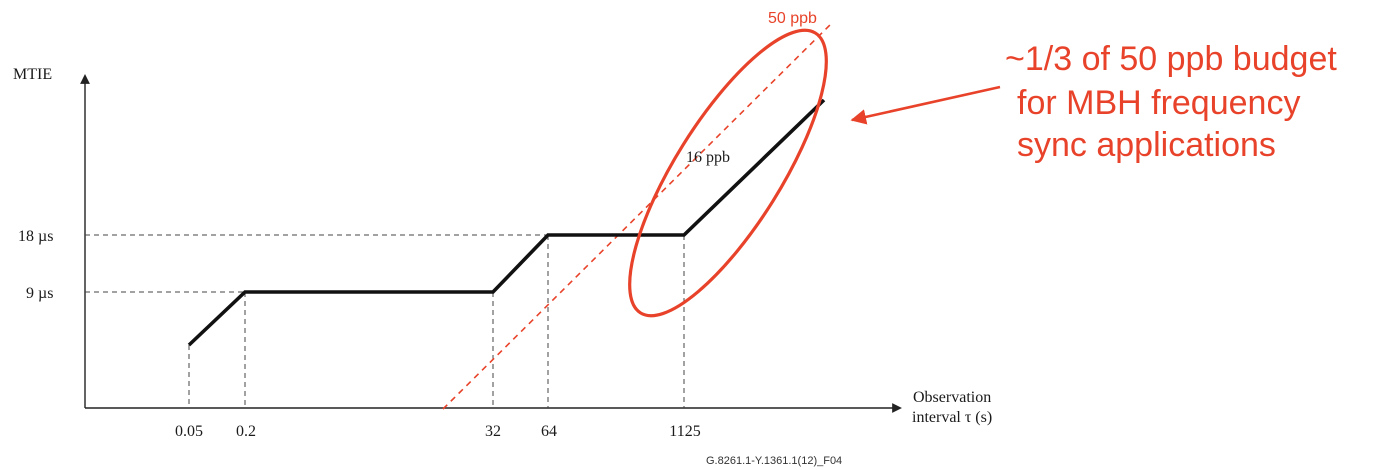  Describe the element at coordinates (493, 431) in the screenshot. I see `x-tick-32: 32` at that location.